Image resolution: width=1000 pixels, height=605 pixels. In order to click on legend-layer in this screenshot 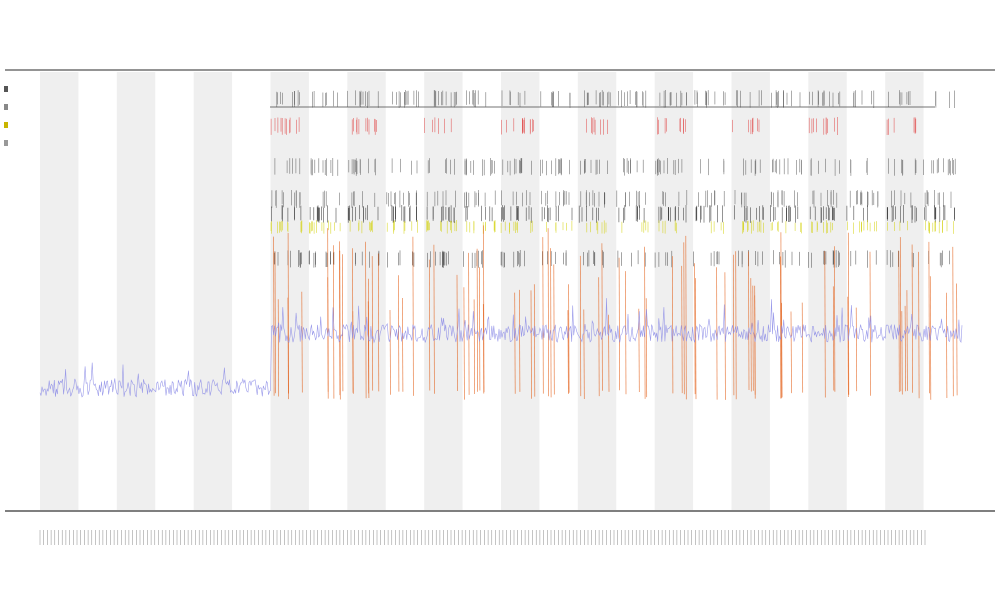, I will do `click(6, 116)`.